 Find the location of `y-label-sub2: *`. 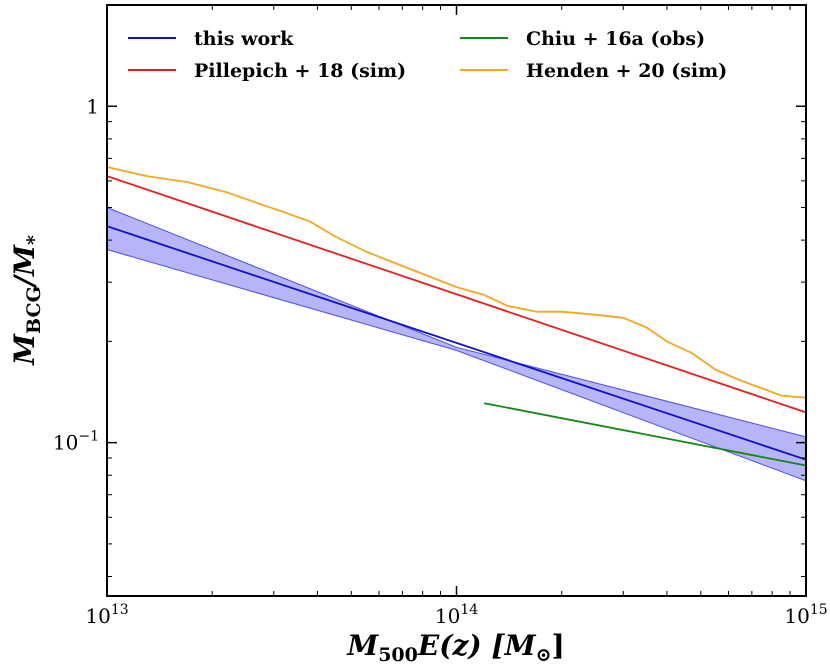

y-label-sub2: * is located at coordinates (34, 240).